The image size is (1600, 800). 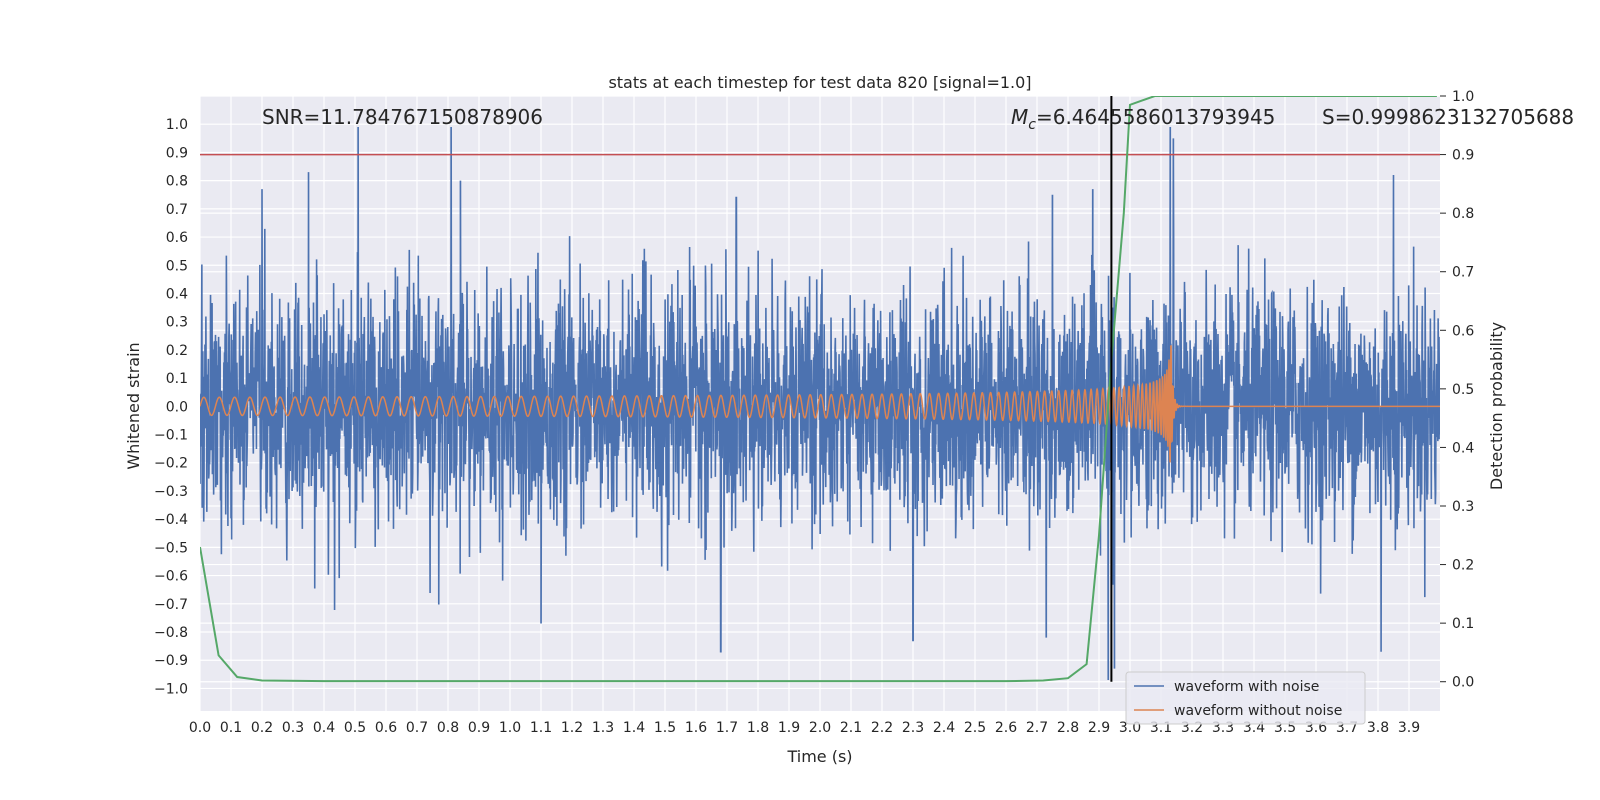 What do you see at coordinates (1463, 331) in the screenshot?
I see `y2-tick-label: 0.6` at bounding box center [1463, 331].